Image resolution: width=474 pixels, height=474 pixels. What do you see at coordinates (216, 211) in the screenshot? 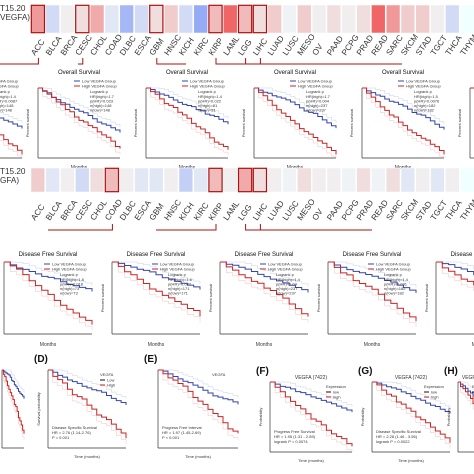
I see `cancer-label-kirp: KIRP` at bounding box center [216, 211].